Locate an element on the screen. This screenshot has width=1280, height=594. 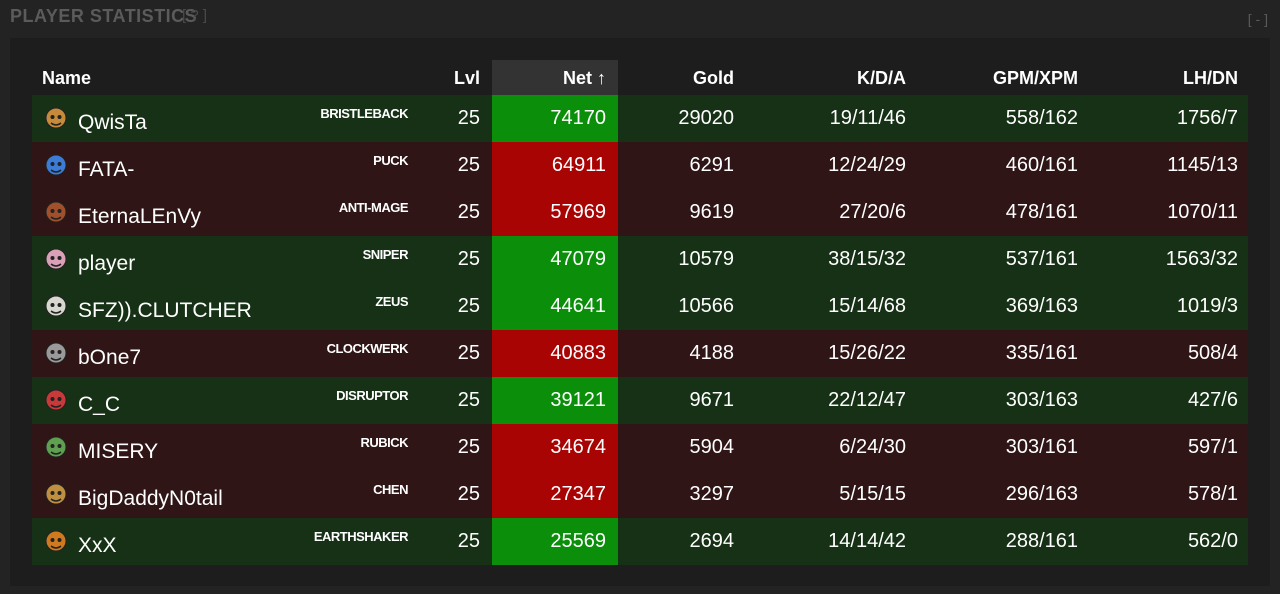
gpm-xpm-value: 558/162 is located at coordinates (1041, 118).